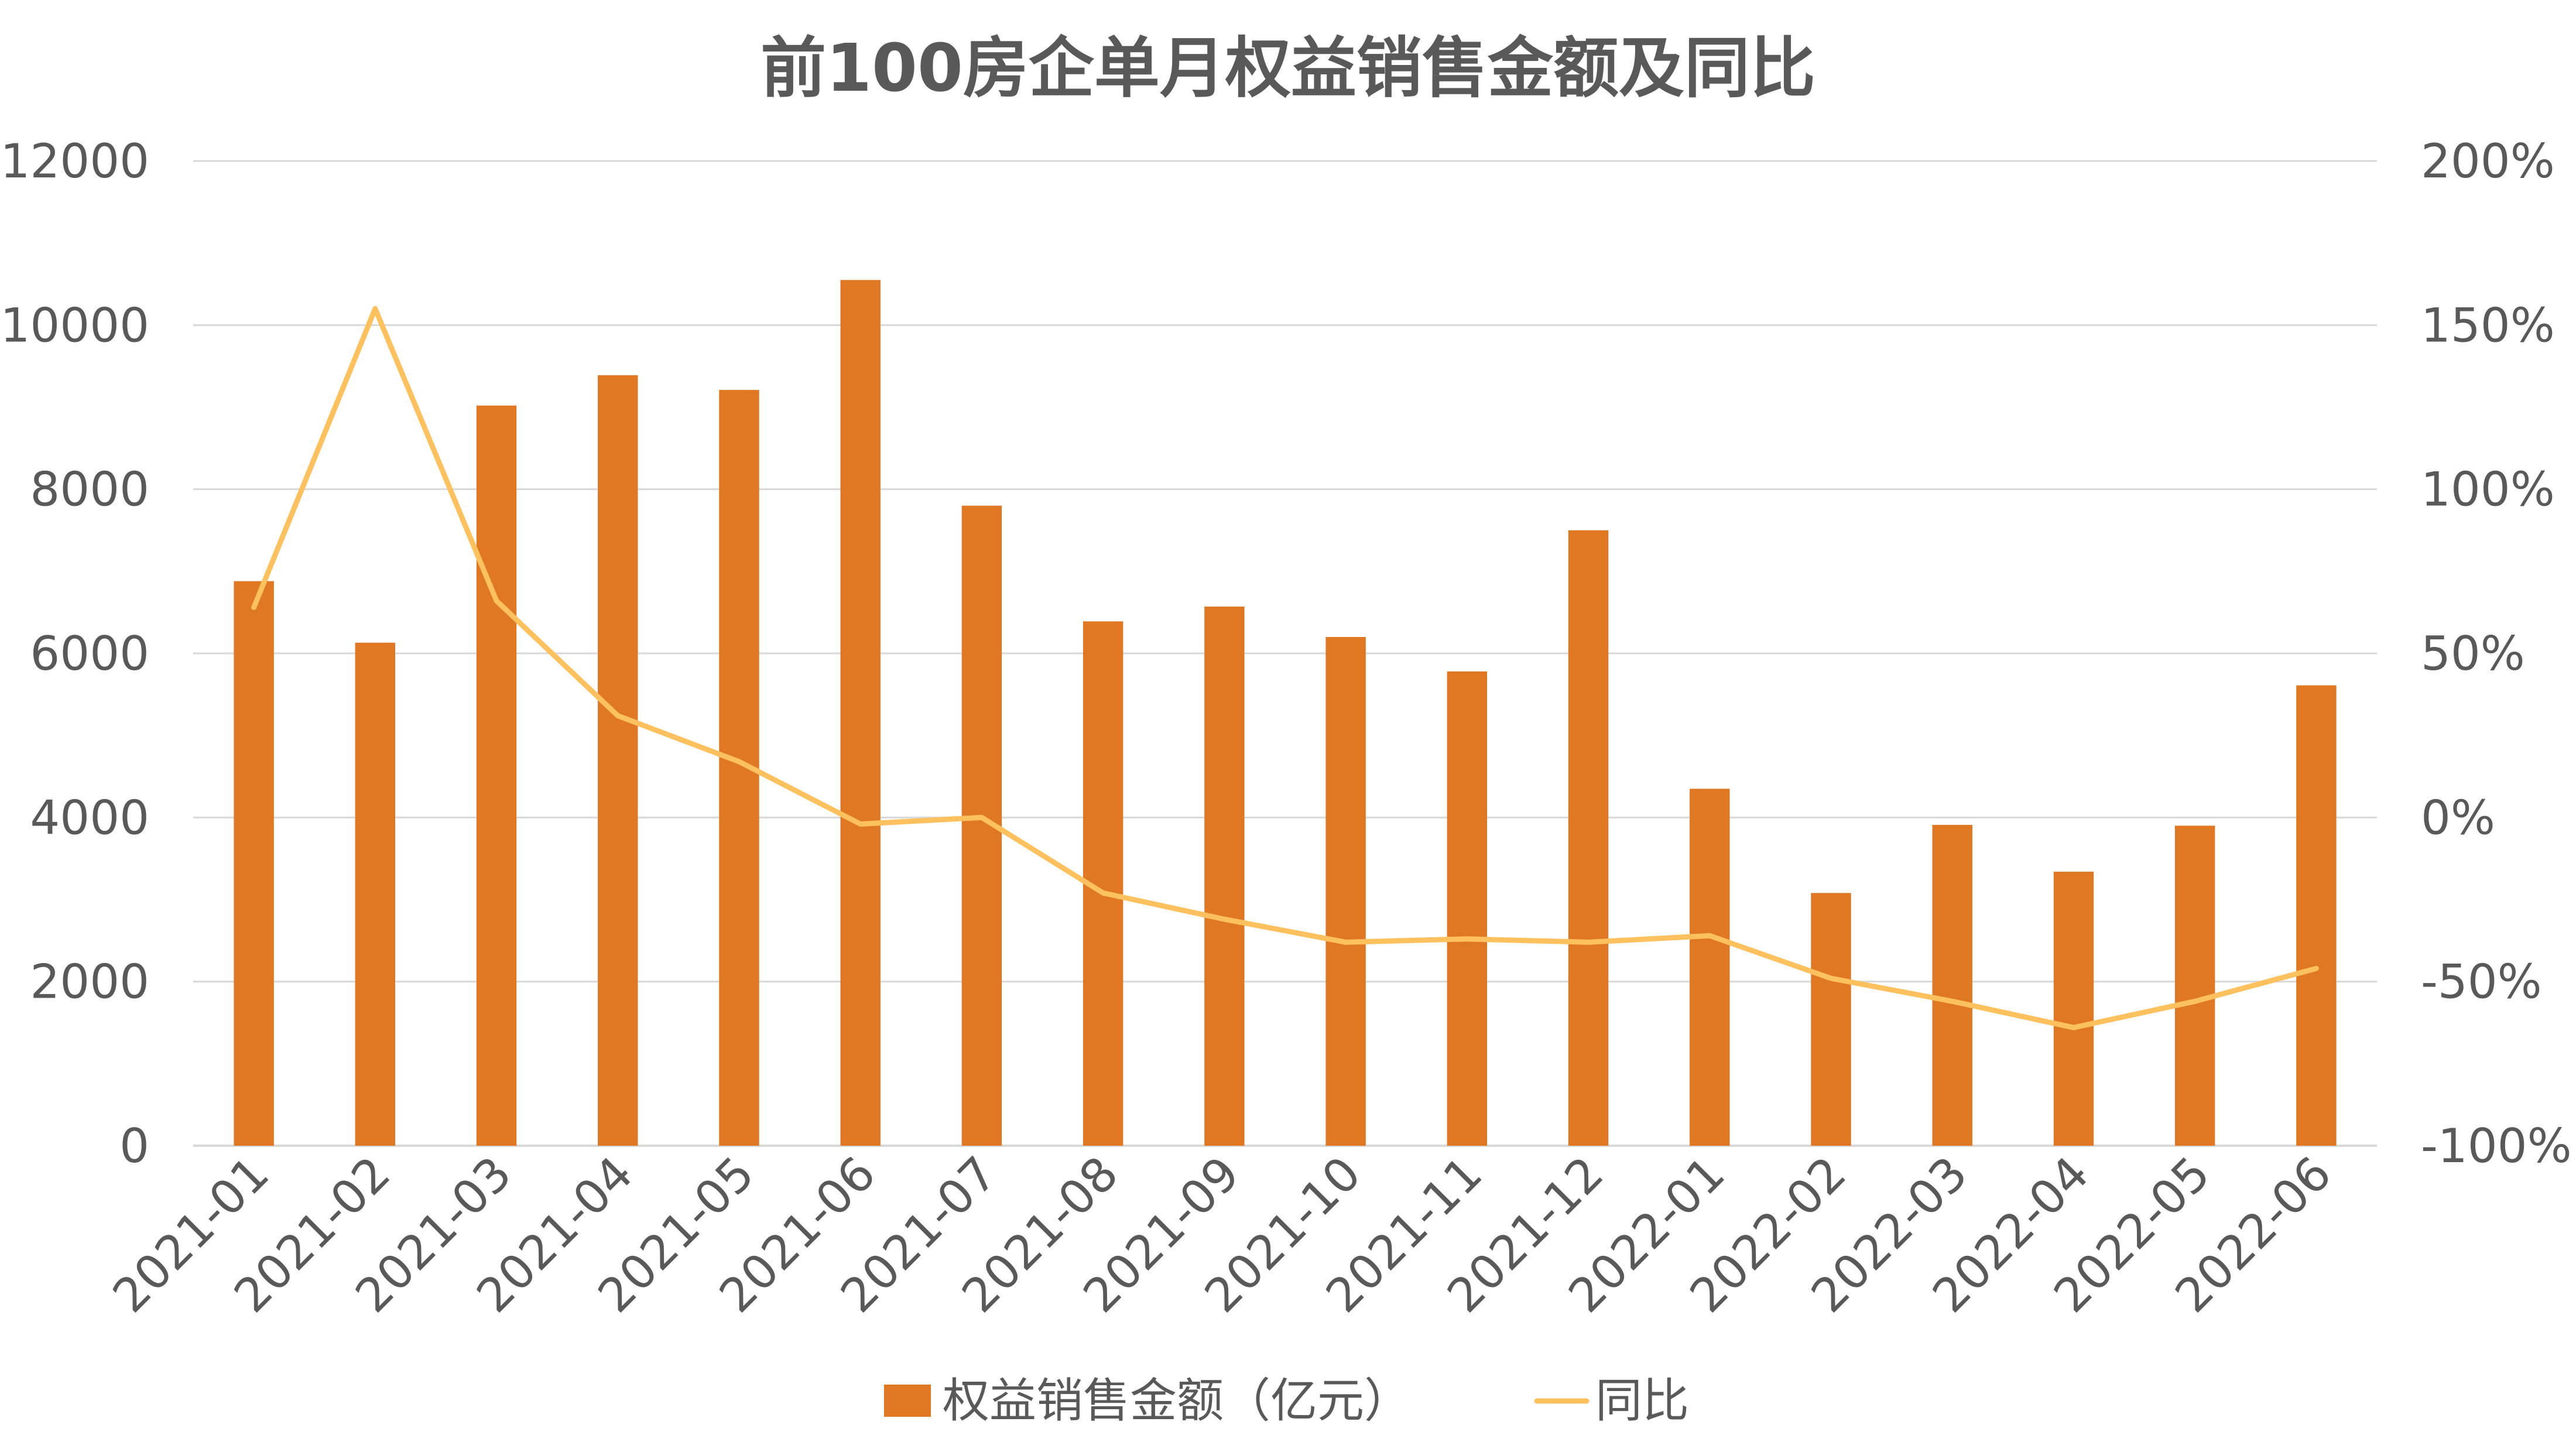 The height and width of the screenshot is (1449, 2576). What do you see at coordinates (89, 982) in the screenshot?
I see `left-tick-label: 2000` at bounding box center [89, 982].